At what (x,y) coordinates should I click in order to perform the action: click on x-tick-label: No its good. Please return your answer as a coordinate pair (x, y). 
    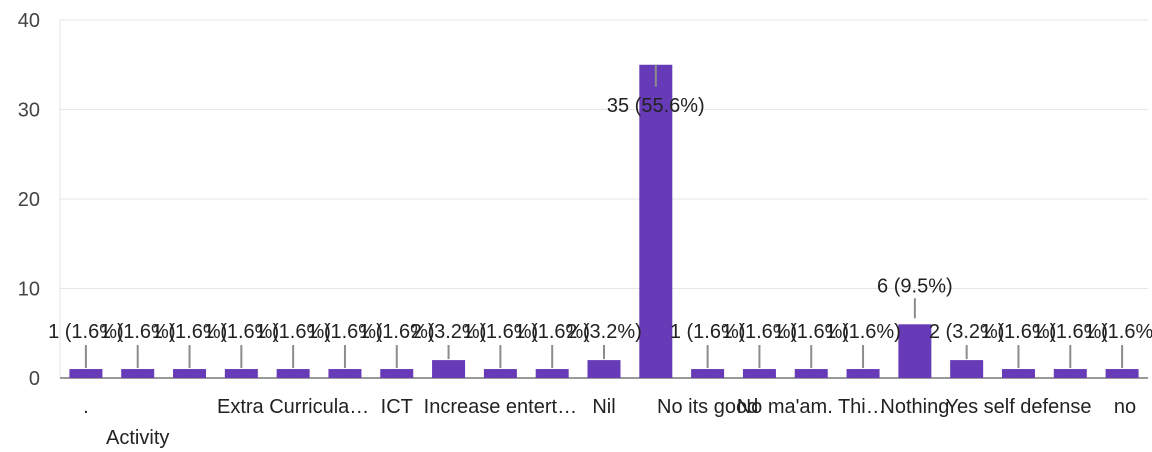
    Looking at the image, I should click on (707, 407).